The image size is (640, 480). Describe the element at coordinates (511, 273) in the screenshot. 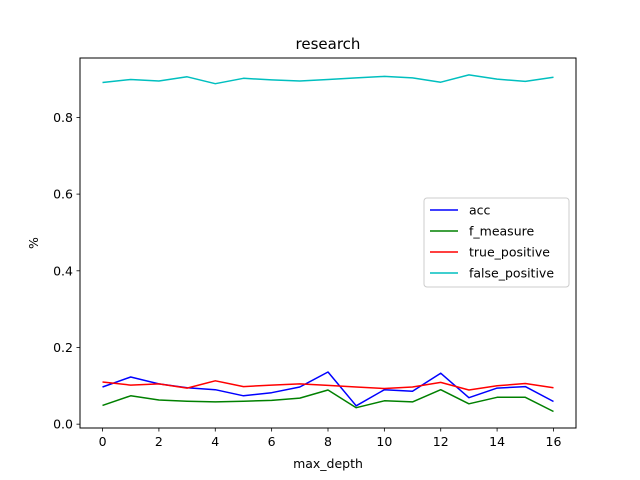

I see `legend-label-false-positive: false_positive` at that location.